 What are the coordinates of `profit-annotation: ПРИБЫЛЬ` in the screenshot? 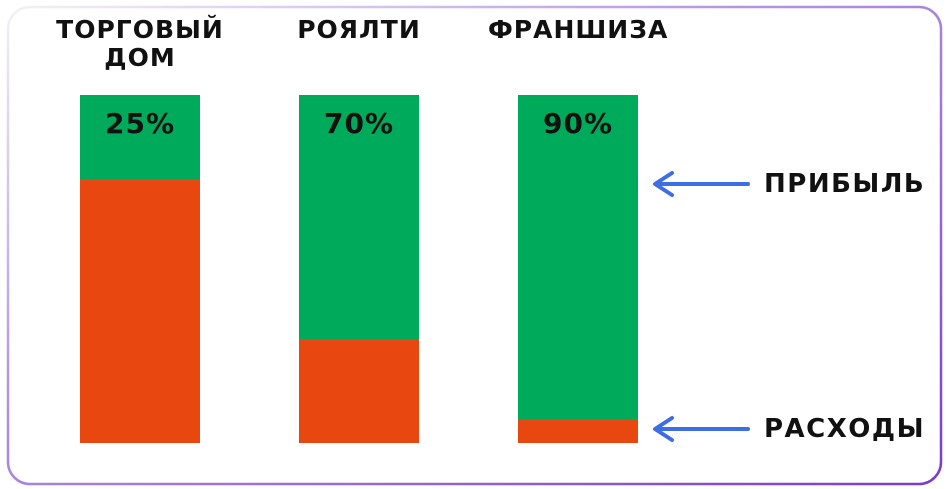 It's located at (787, 184).